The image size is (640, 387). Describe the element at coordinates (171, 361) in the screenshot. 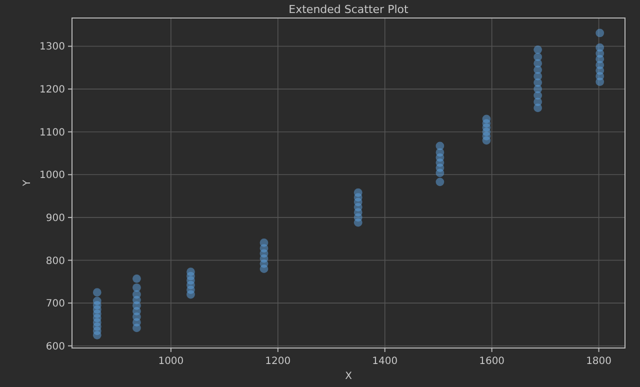

I see `x-tick-label: 1000` at that location.